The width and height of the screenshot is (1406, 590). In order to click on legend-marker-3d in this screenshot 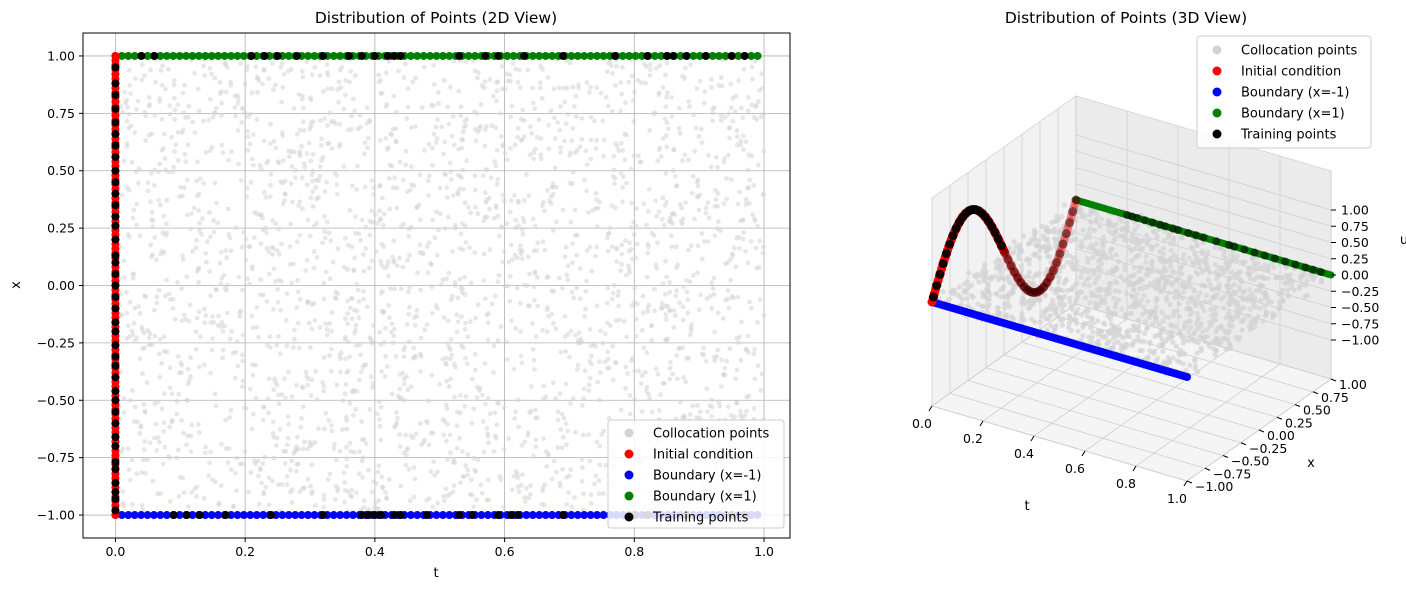, I will do `click(1217, 71)`.